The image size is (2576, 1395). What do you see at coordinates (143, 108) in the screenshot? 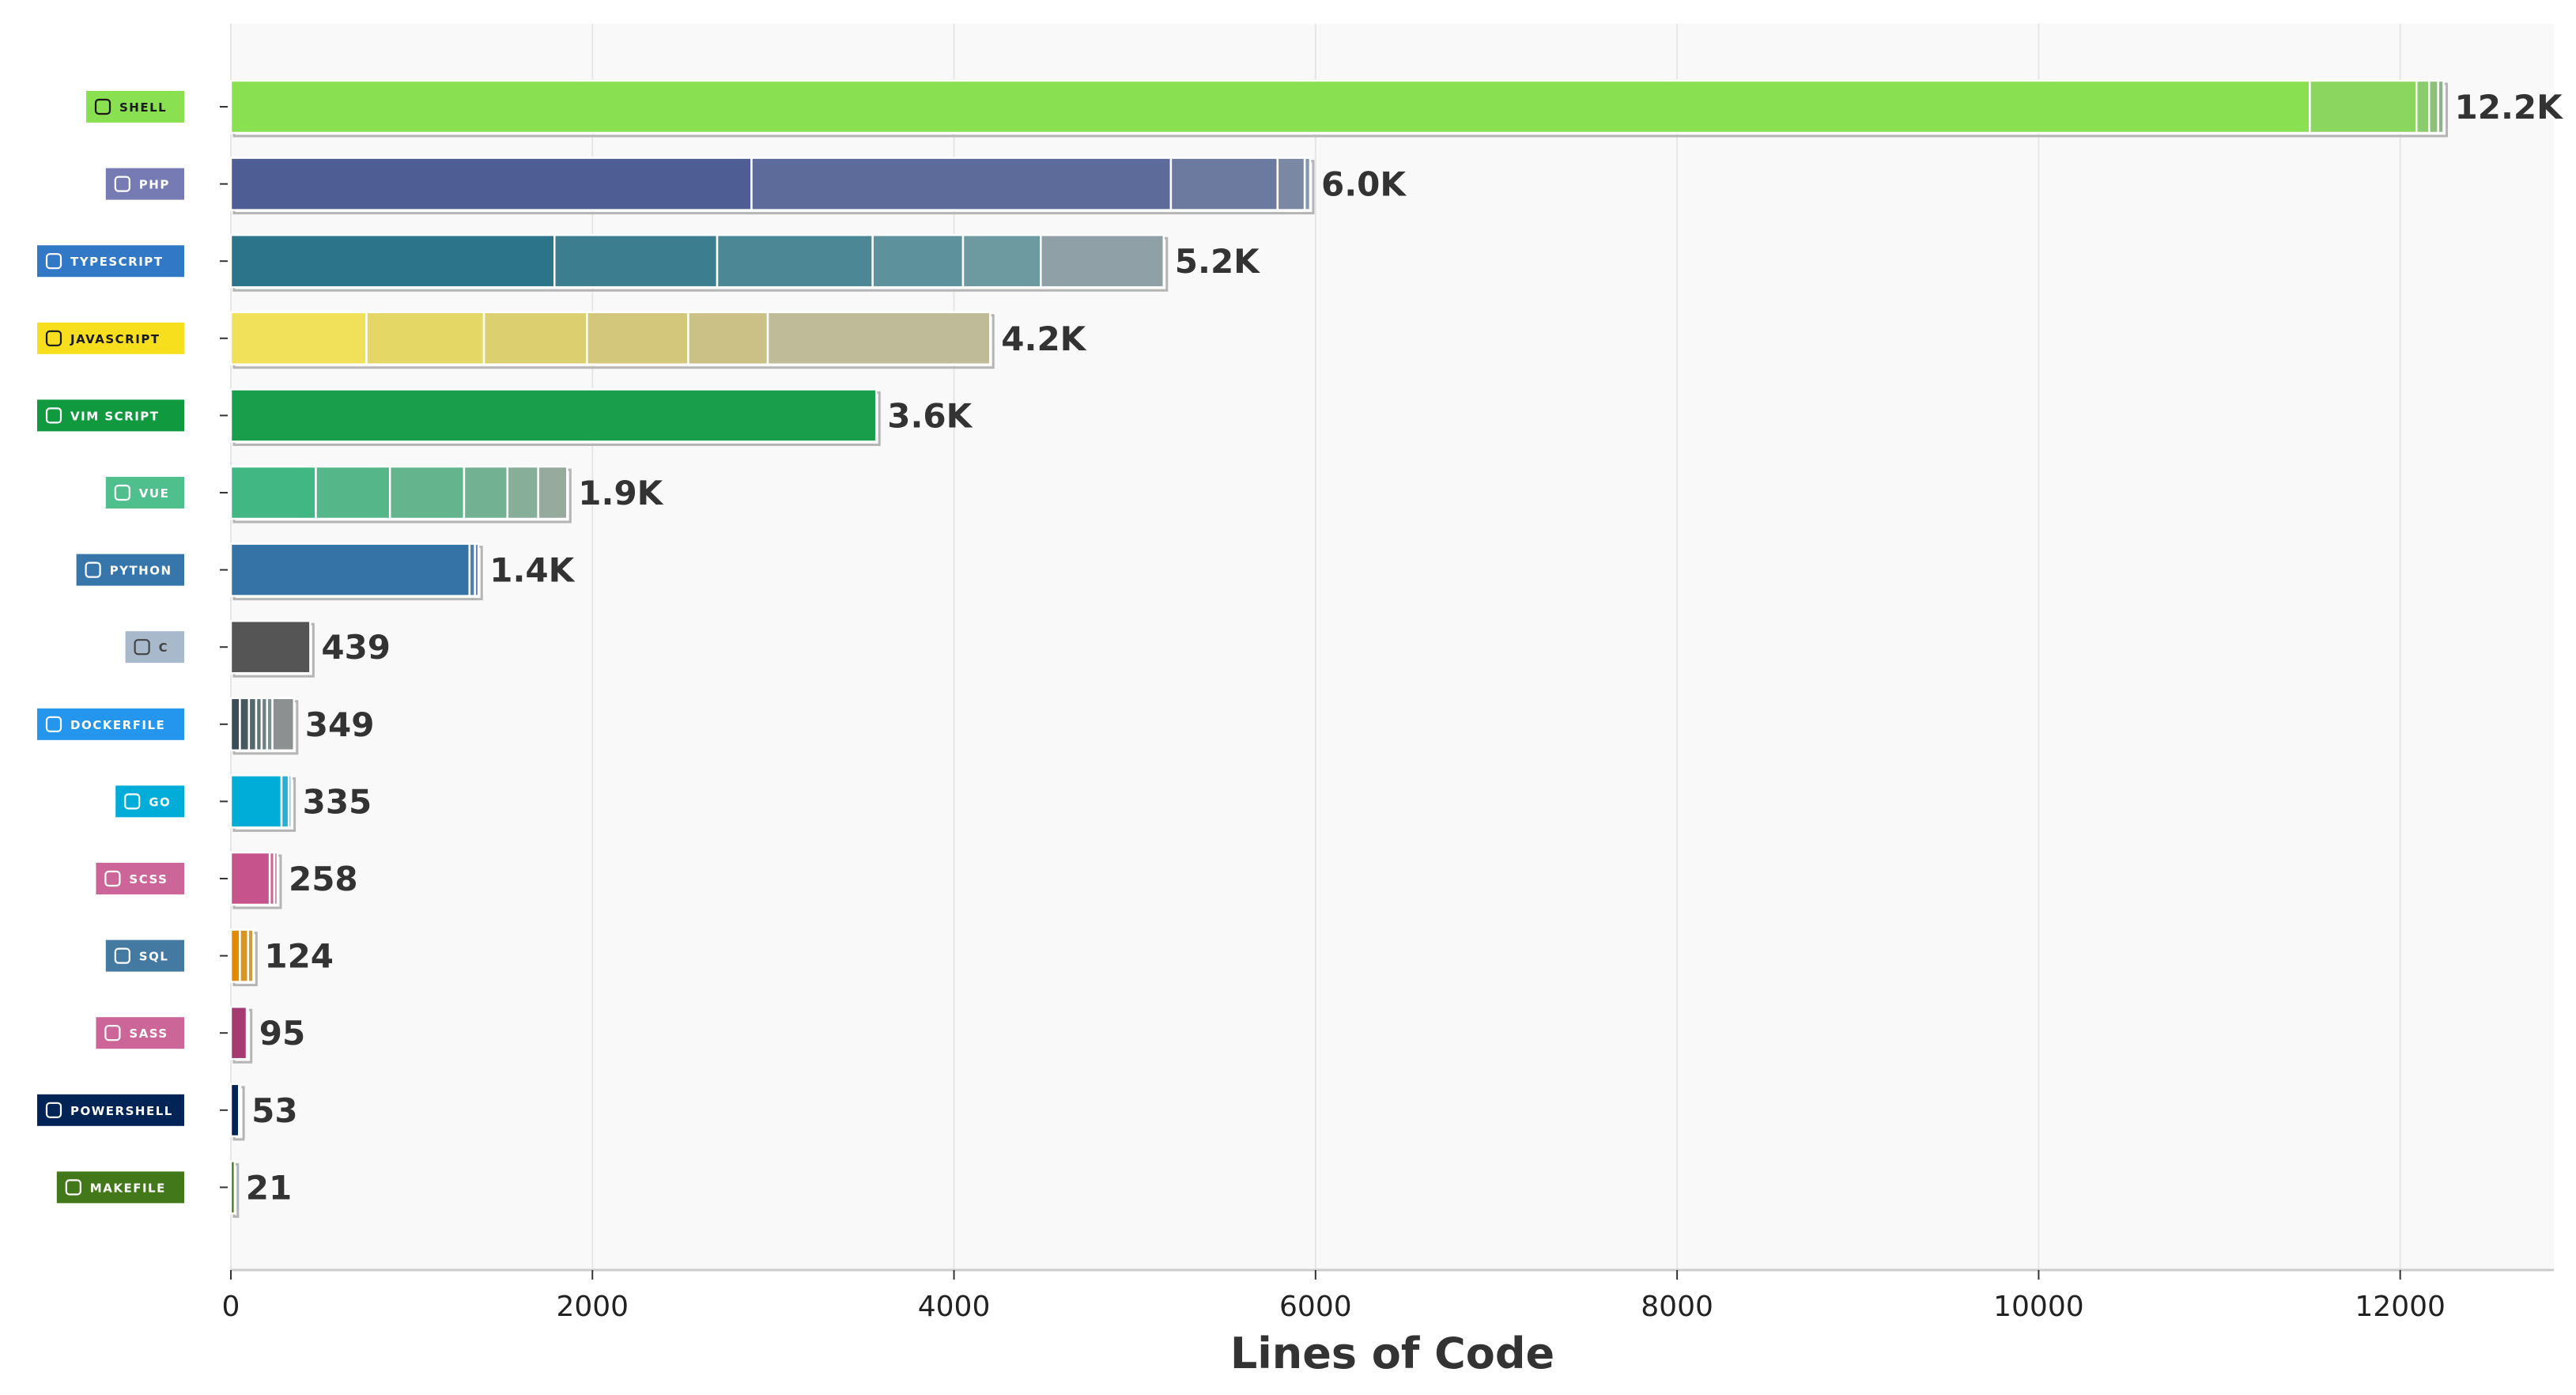
I see `badge-label: SHELL` at bounding box center [143, 108].